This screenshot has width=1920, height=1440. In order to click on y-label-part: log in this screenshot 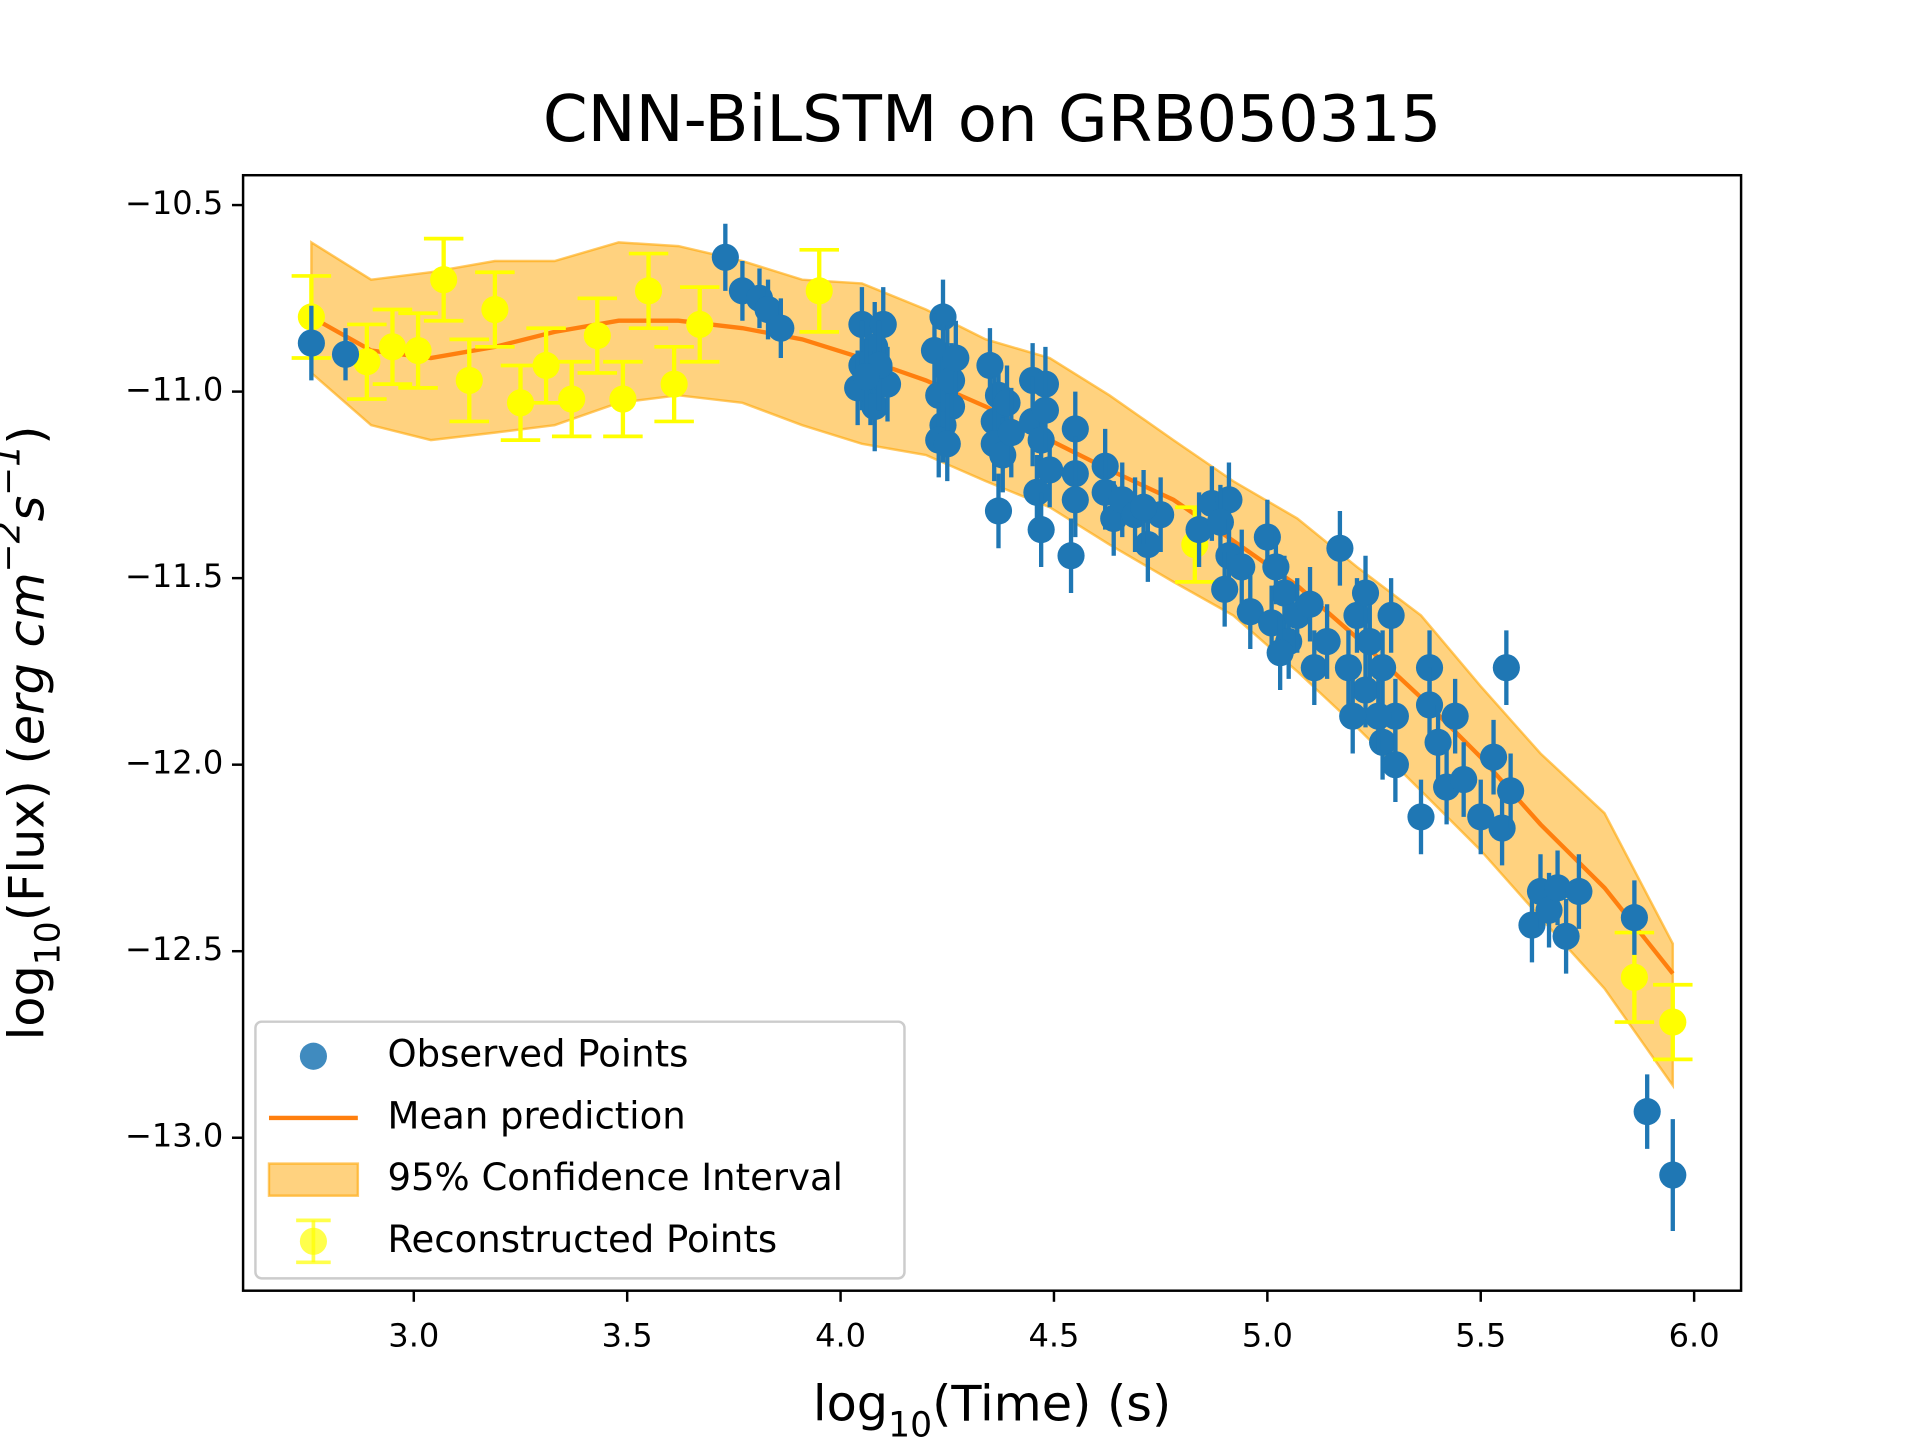, I will do `click(27, 1002)`.